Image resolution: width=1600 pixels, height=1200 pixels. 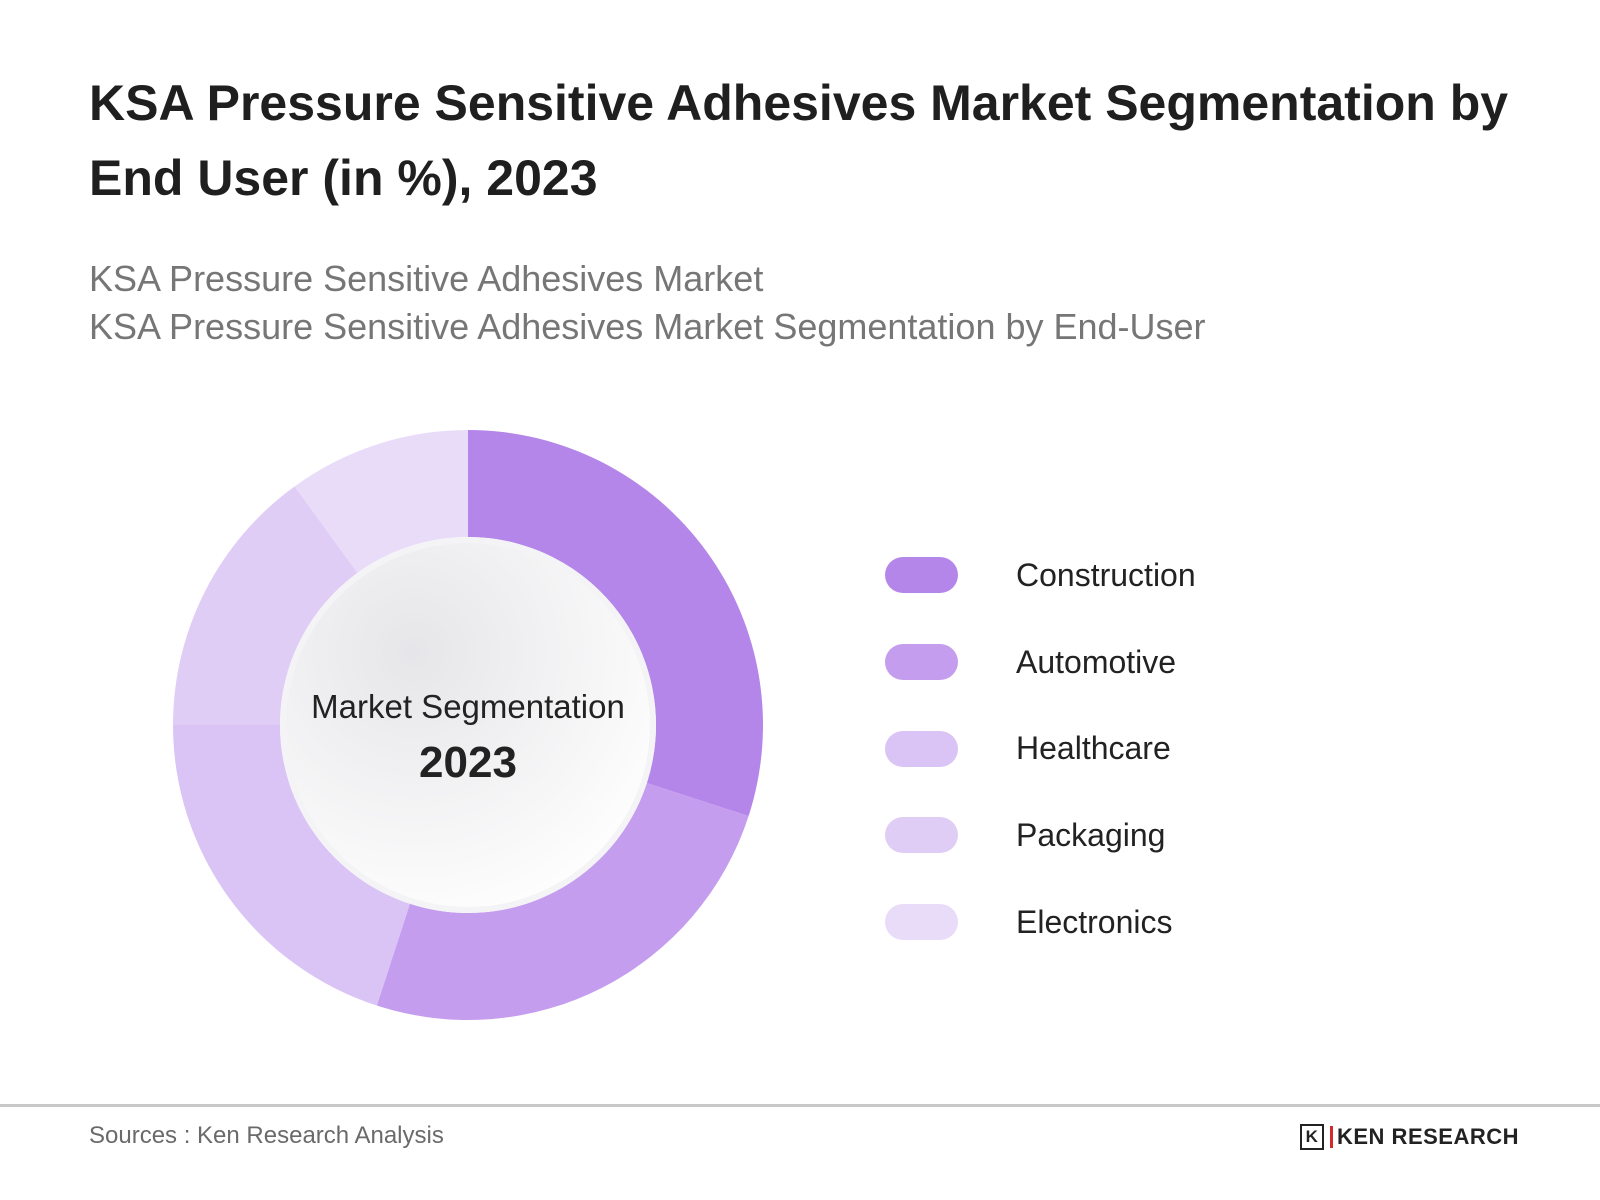 I want to click on legend-label: Automotive, so click(x=1096, y=661).